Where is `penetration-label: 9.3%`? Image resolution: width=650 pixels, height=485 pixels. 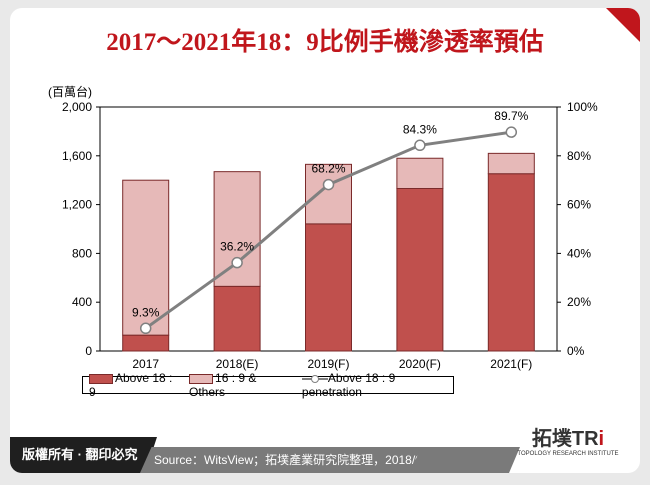
penetration-label: 9.3% is located at coordinates (146, 312).